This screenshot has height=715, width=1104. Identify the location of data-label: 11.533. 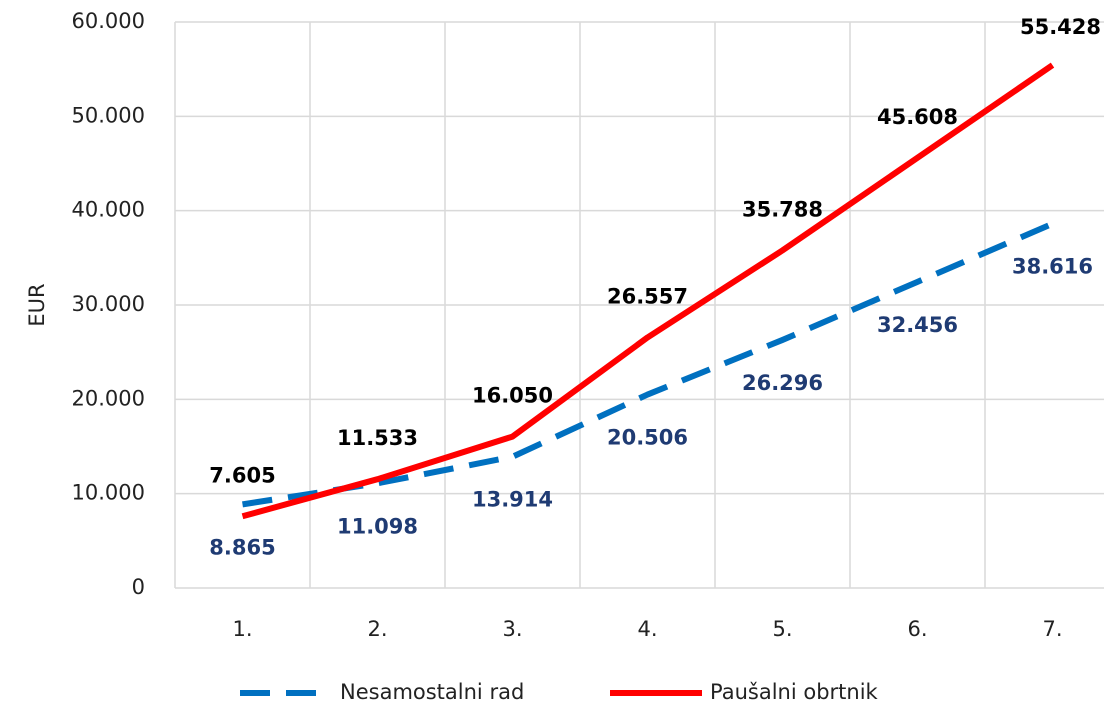
(377, 438).